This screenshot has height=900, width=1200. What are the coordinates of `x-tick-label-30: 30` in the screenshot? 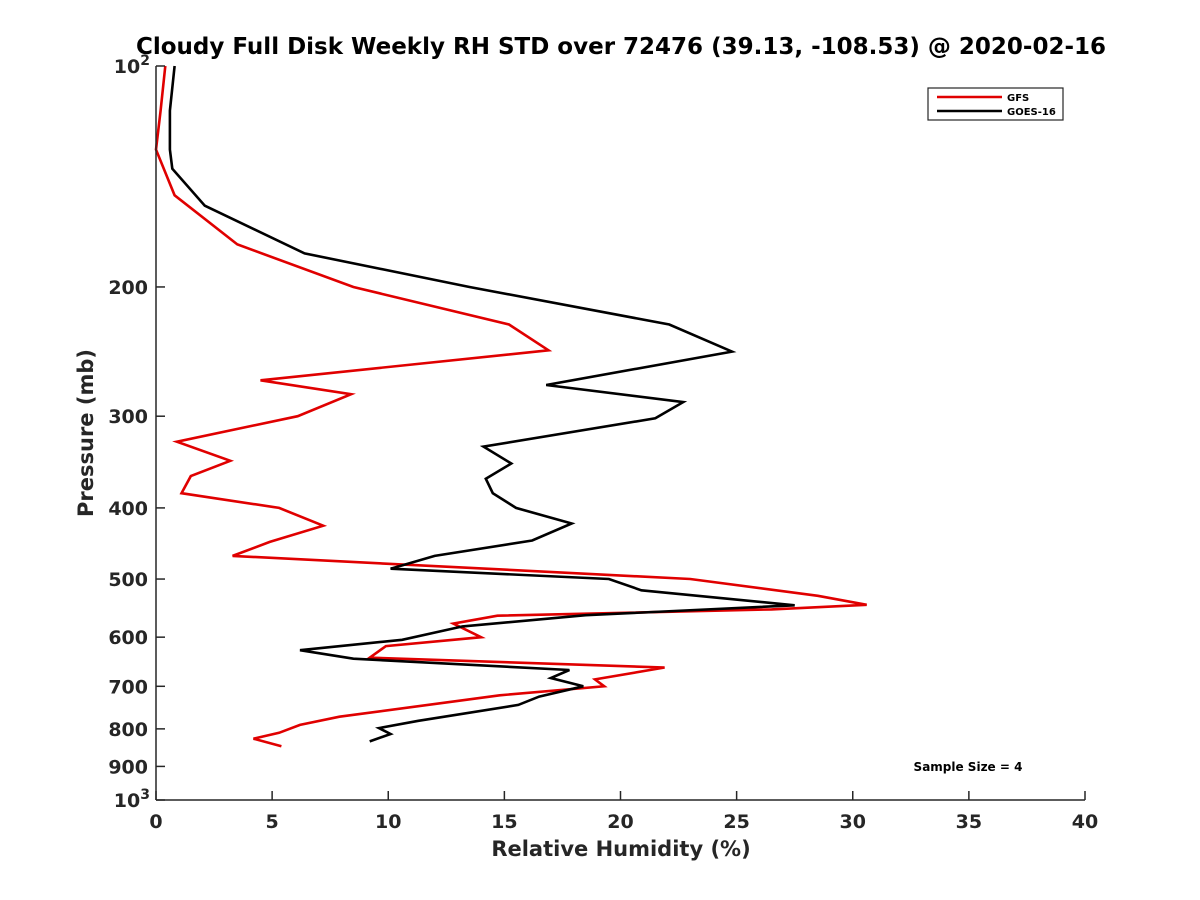 It's located at (853, 822).